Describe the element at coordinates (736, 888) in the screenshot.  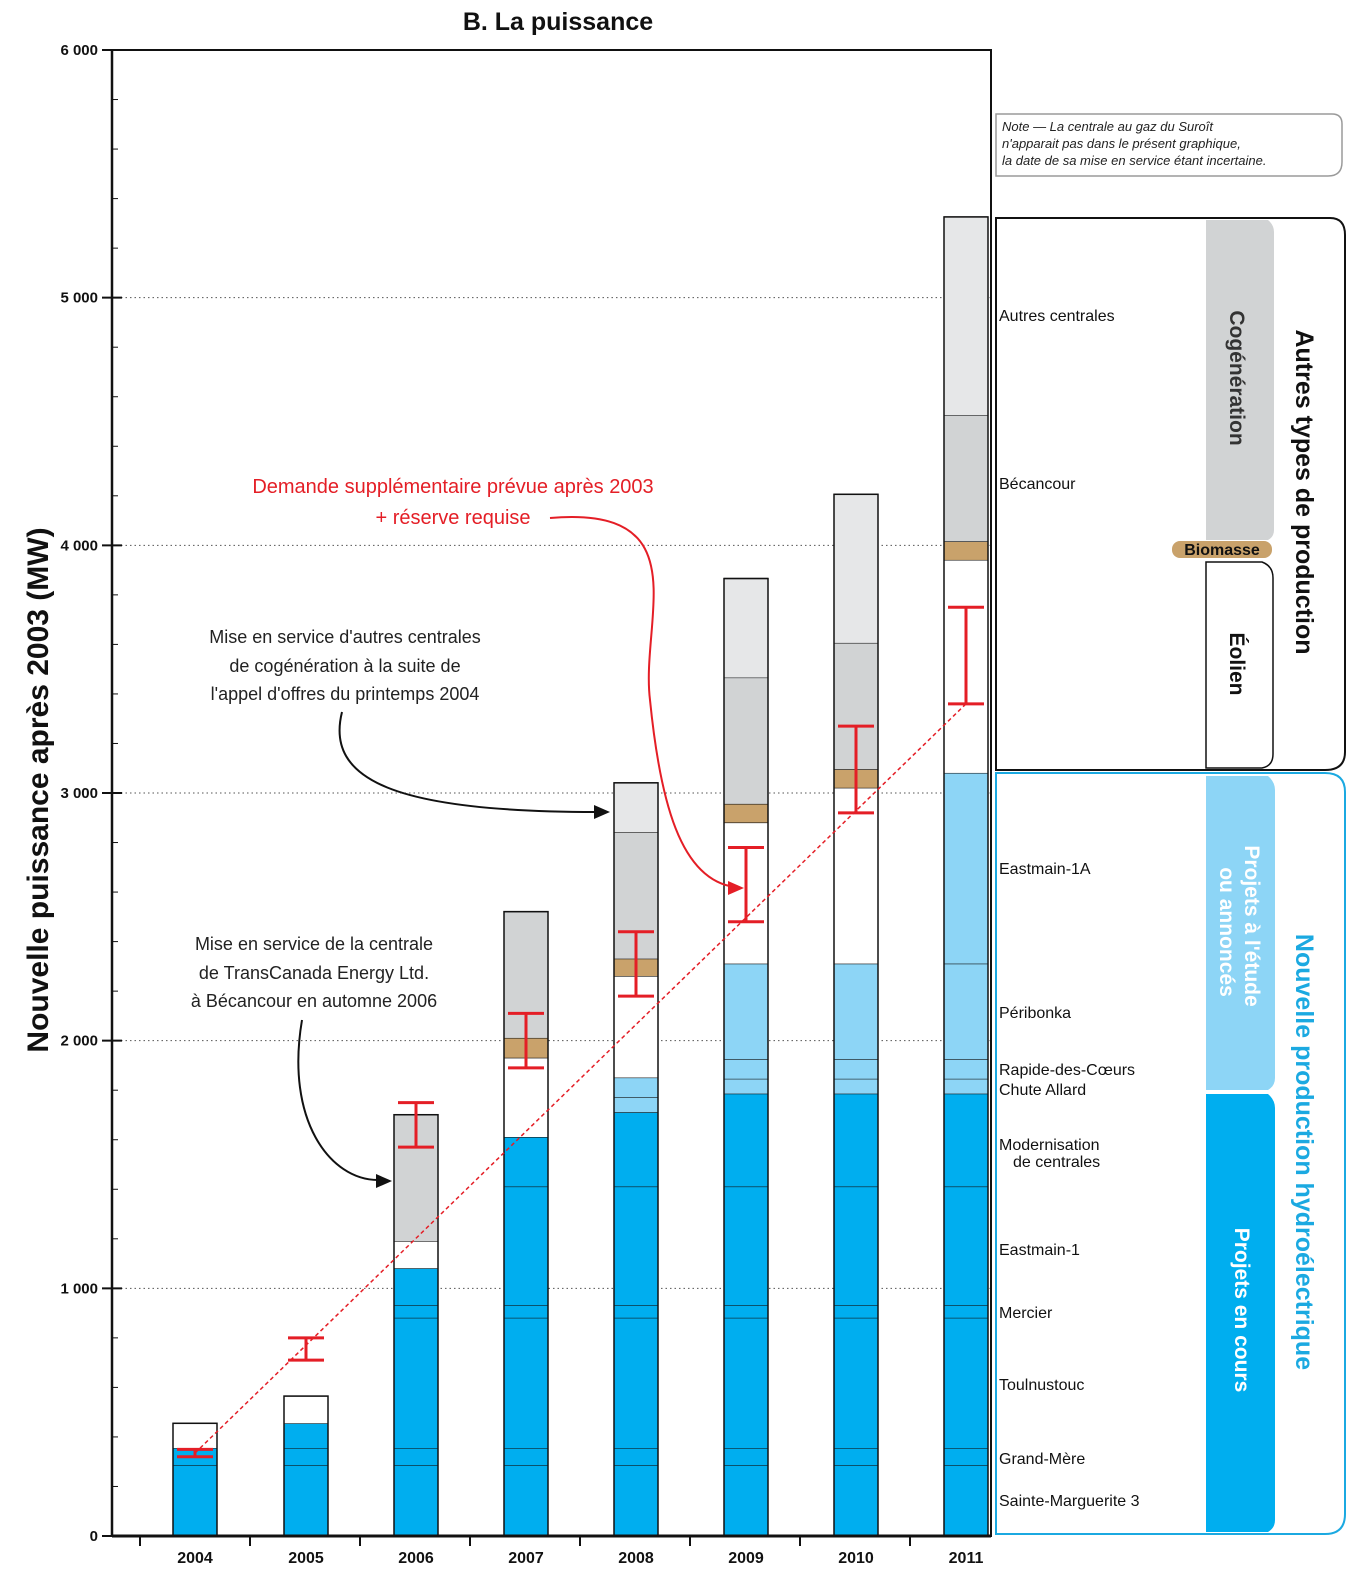
I see `annotation-demand-arrowhead` at that location.